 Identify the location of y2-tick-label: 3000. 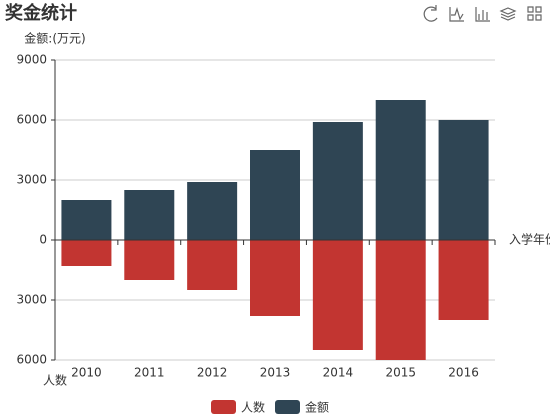
(31, 300).